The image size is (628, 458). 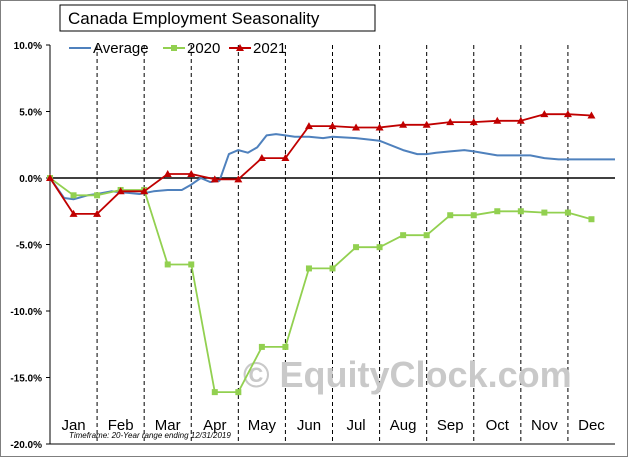 I want to click on y-tick-label: -5.0%, so click(x=29, y=246).